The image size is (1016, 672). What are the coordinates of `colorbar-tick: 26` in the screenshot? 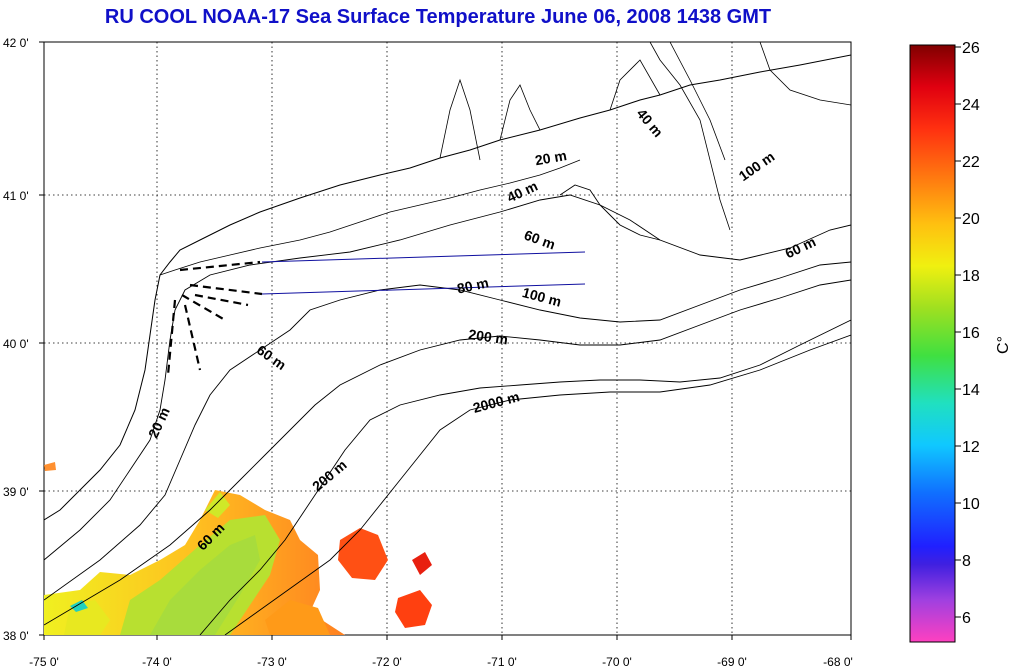 It's located at (971, 48).